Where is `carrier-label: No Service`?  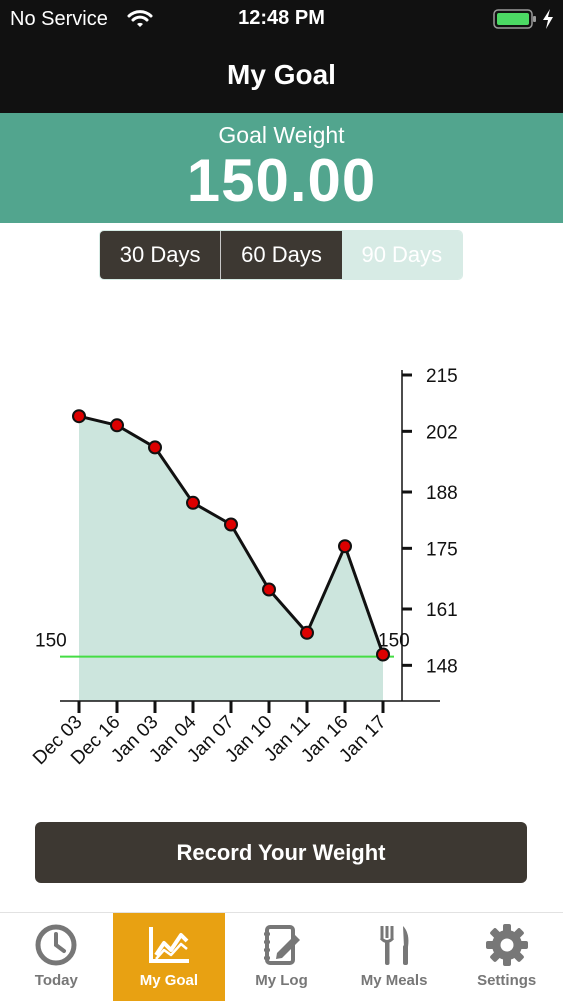 carrier-label: No Service is located at coordinates (59, 19).